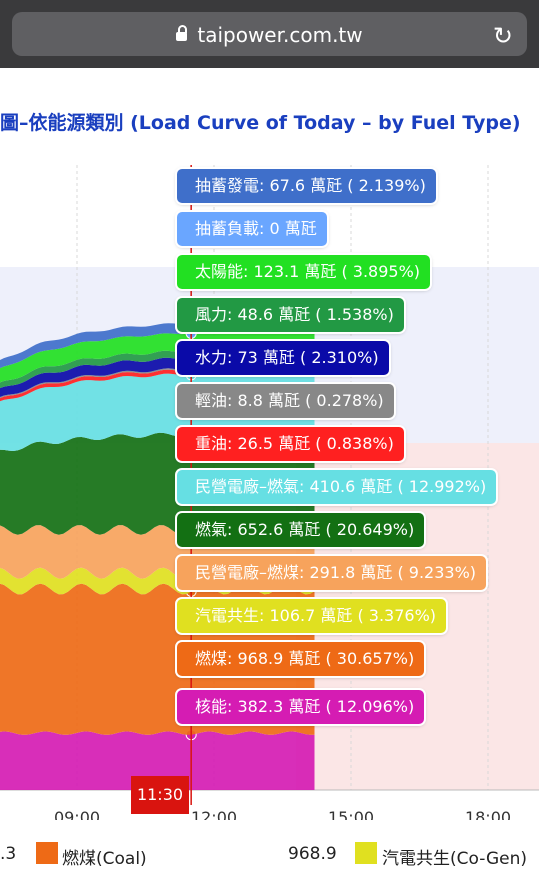 The image size is (539, 878). I want to click on tooltip-row-6: 重油: 26.5 萬瓩 ( 0.838%), so click(290, 444).